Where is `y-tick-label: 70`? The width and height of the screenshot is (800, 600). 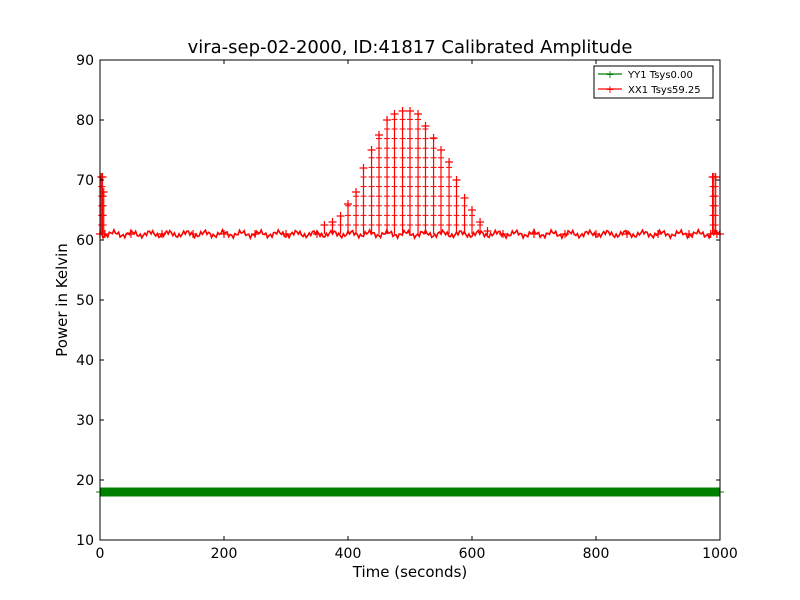 y-tick-label: 70 is located at coordinates (85, 181).